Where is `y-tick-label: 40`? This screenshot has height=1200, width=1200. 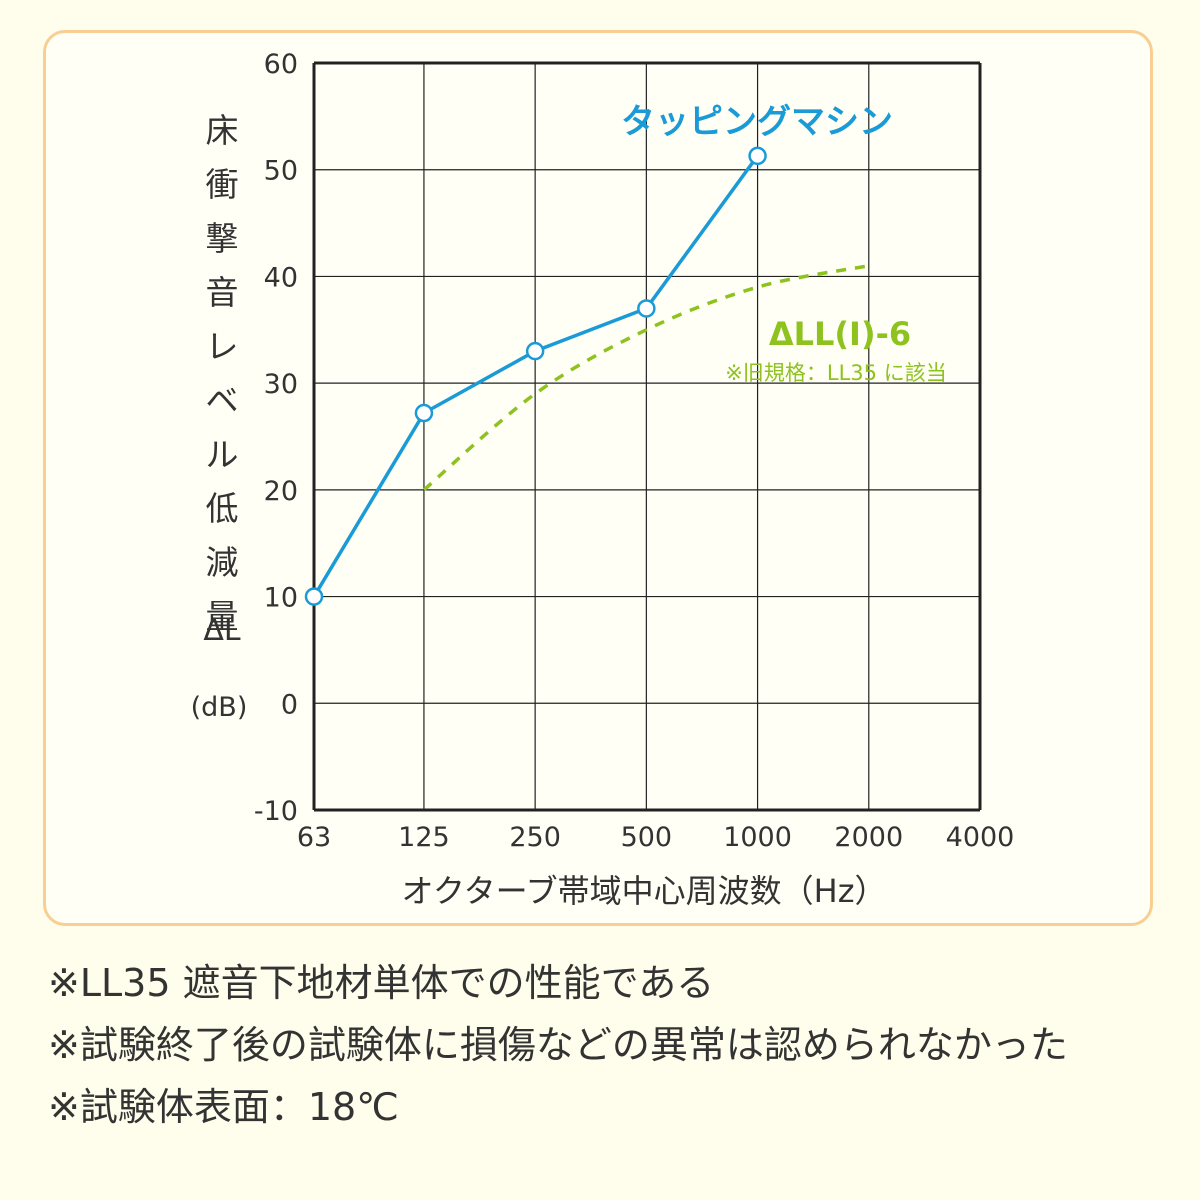 y-tick-label: 40 is located at coordinates (281, 277).